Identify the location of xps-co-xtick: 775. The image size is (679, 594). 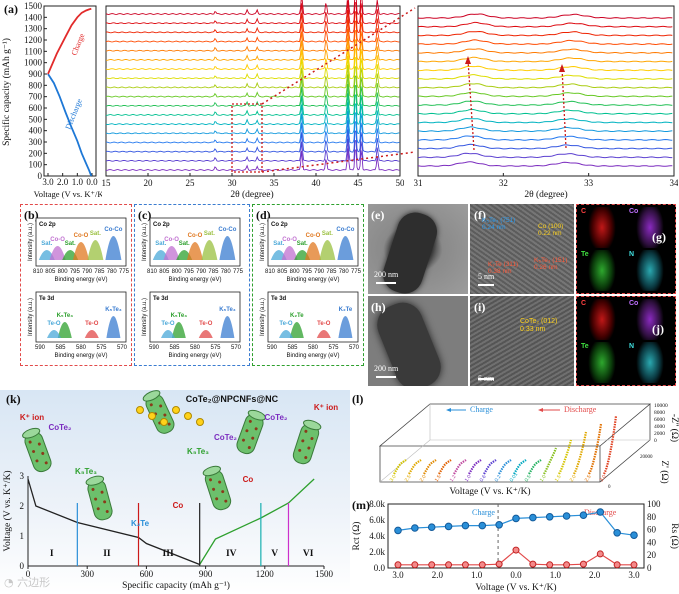
(238, 272).